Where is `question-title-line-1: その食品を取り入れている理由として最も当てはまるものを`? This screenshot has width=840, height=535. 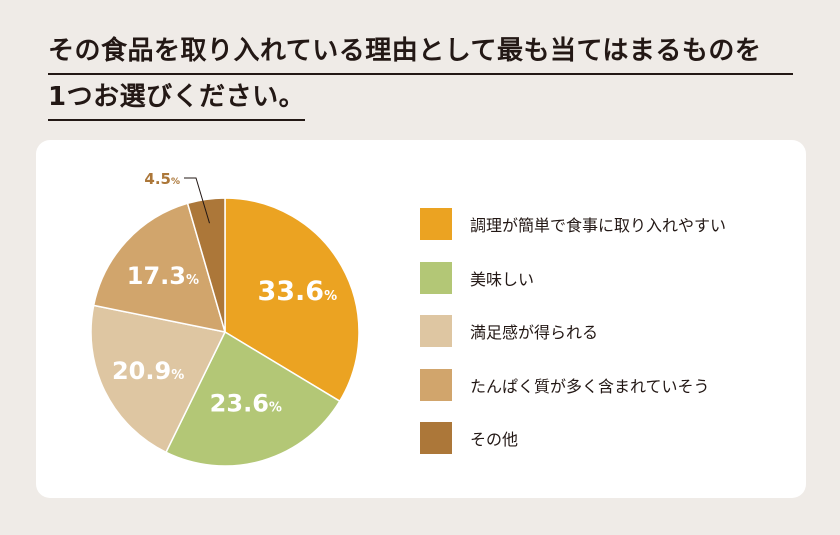
question-title-line-1: その食品を取り入れている理由として最も当てはまるものを is located at coordinates (420, 52).